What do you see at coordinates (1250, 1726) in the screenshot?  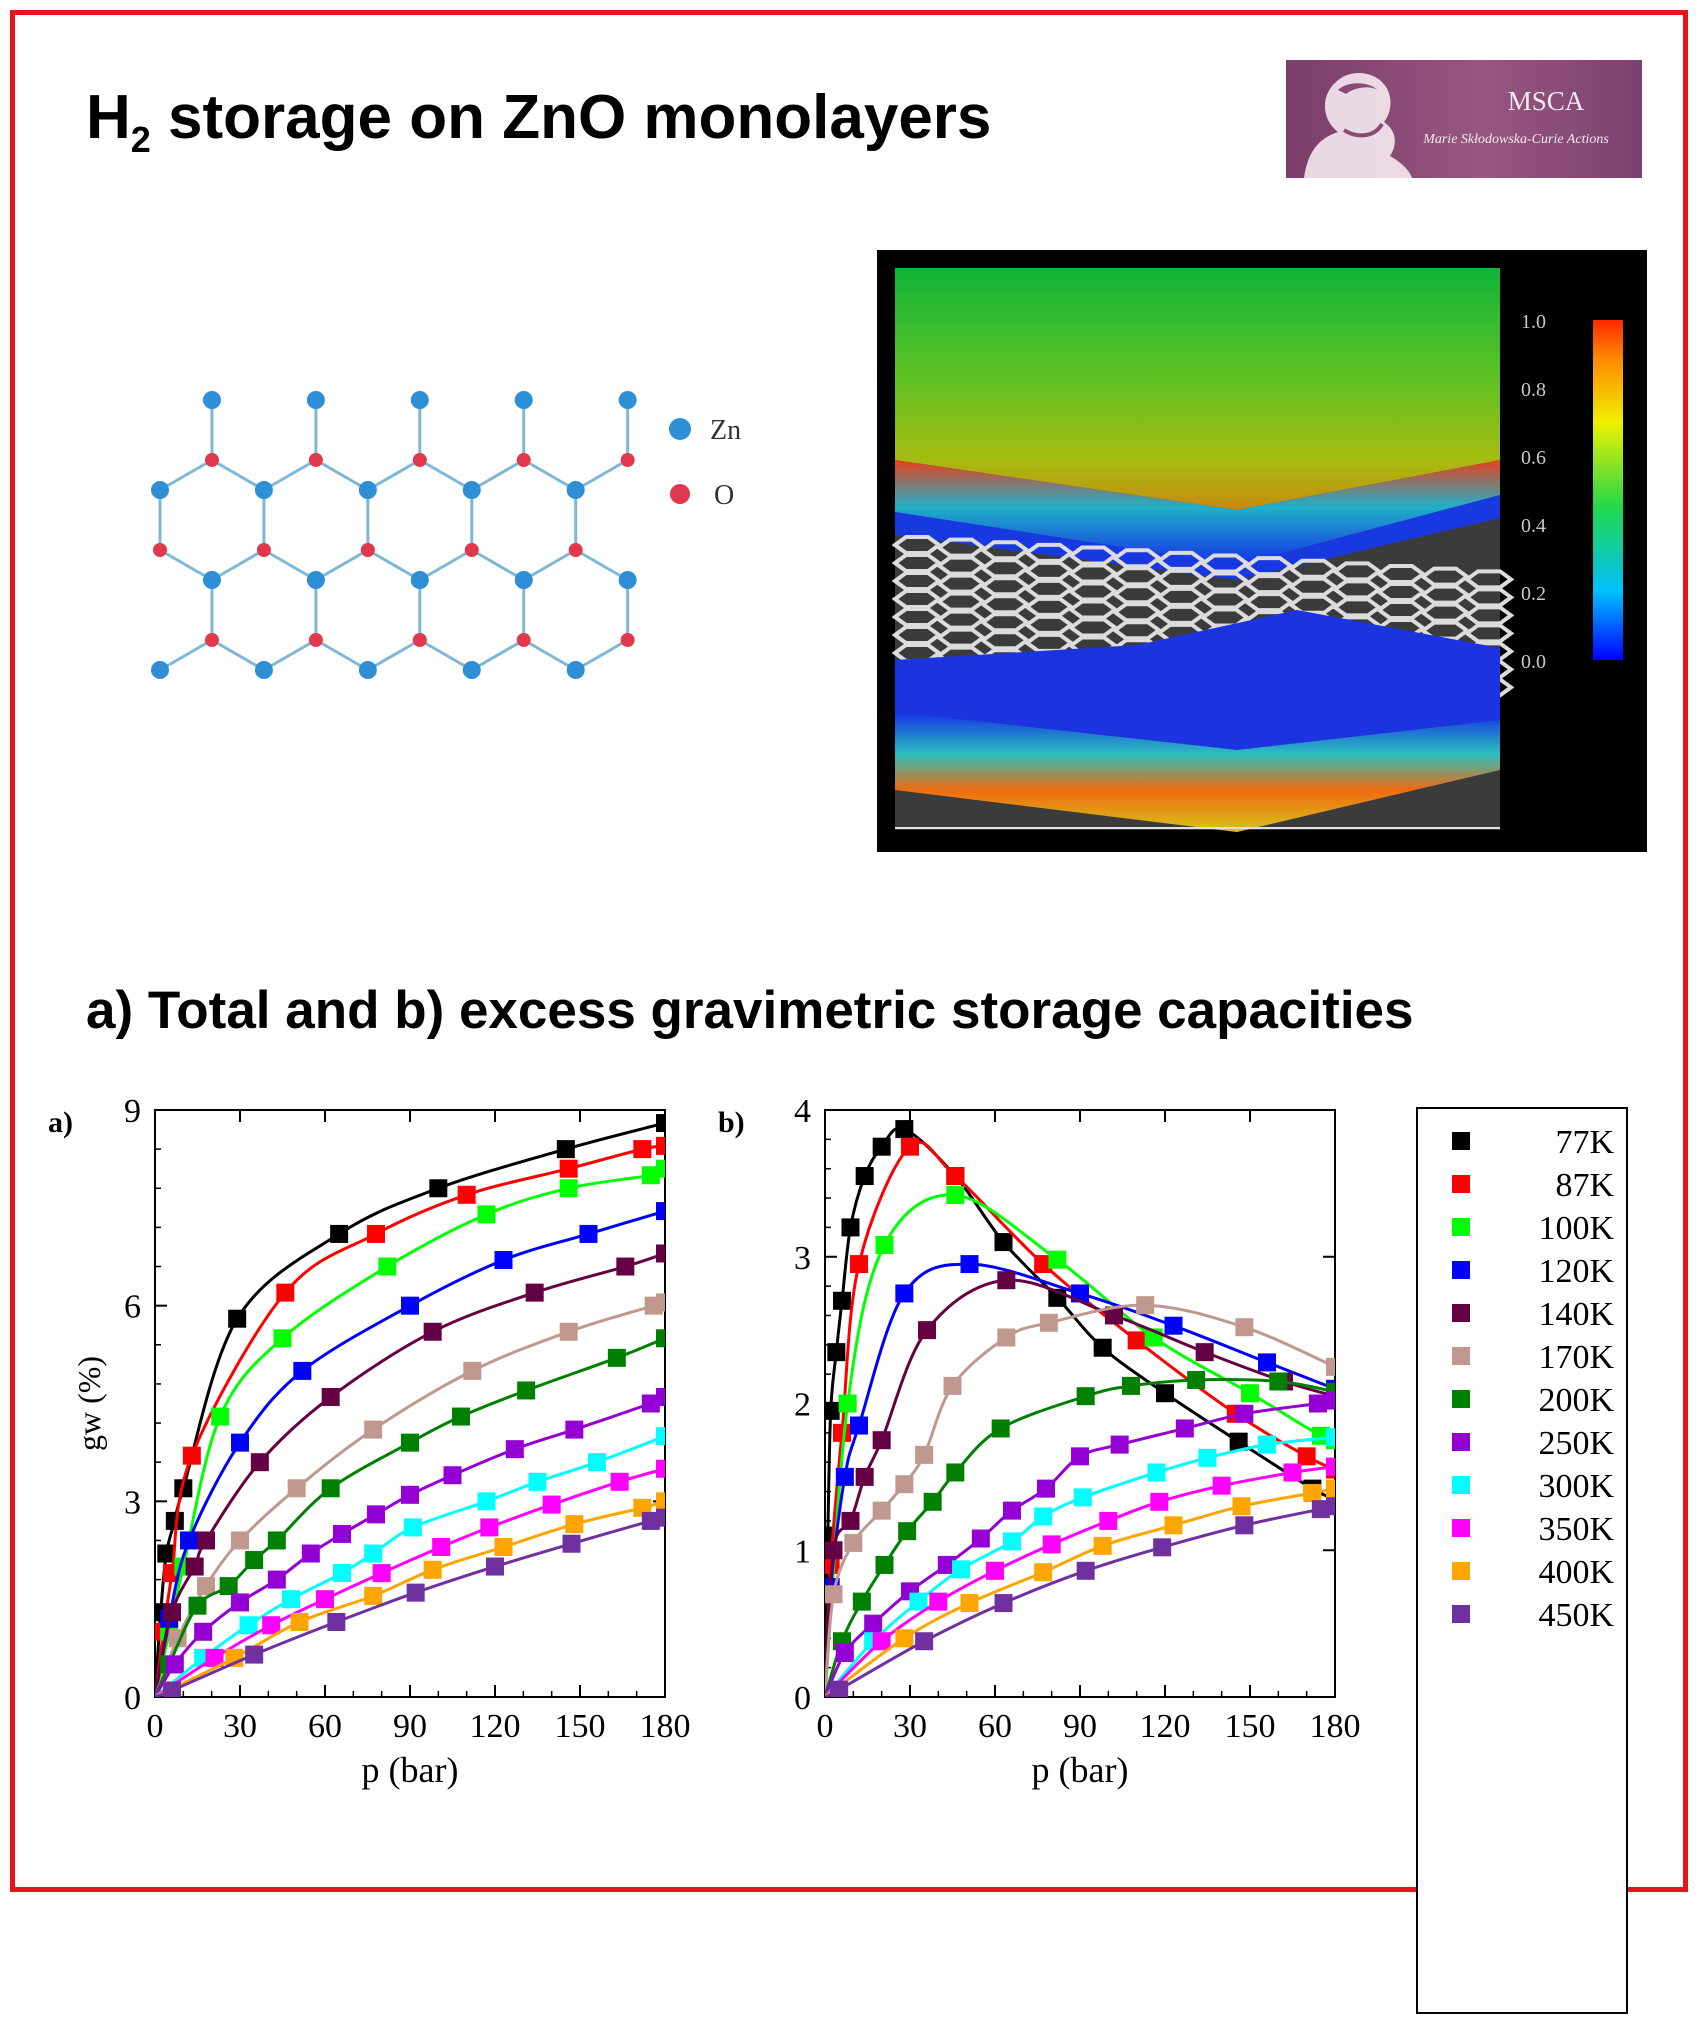 I see `x-tick-label: 150` at bounding box center [1250, 1726].